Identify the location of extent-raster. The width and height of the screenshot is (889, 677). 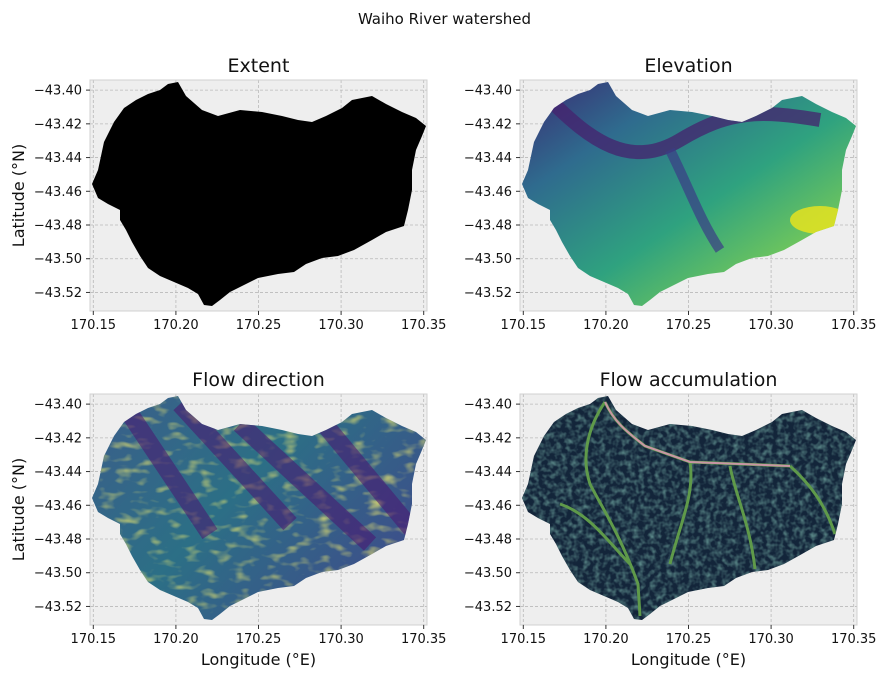
(259, 194).